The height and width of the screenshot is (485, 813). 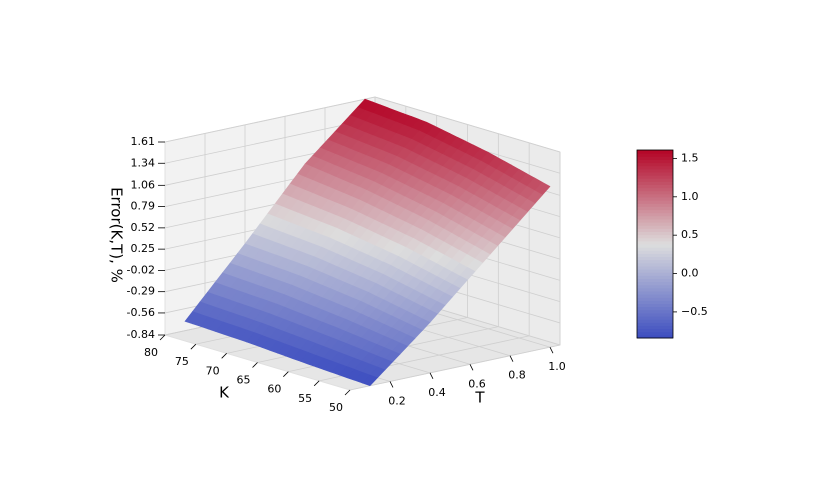 What do you see at coordinates (305, 398) in the screenshot?
I see `x-tick-label: 55` at bounding box center [305, 398].